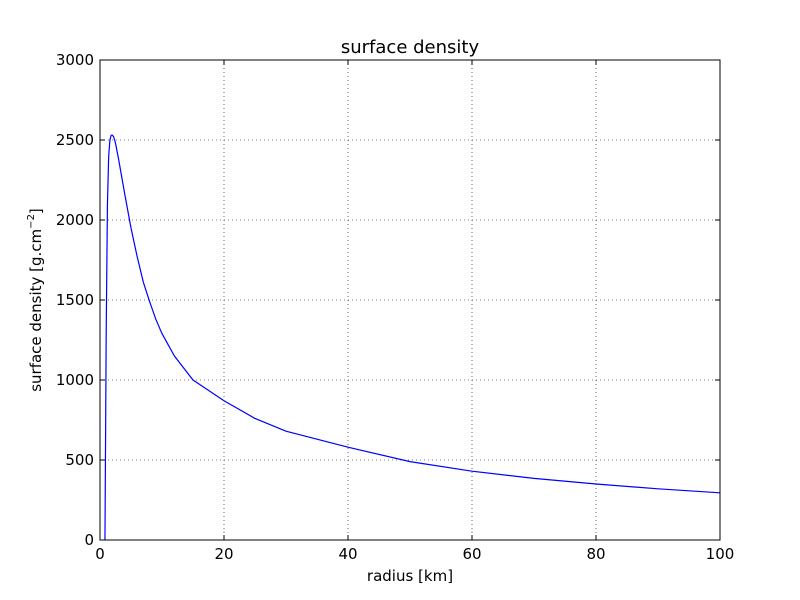 This screenshot has width=800, height=600. I want to click on y-axis-label-close: ], so click(36, 211).